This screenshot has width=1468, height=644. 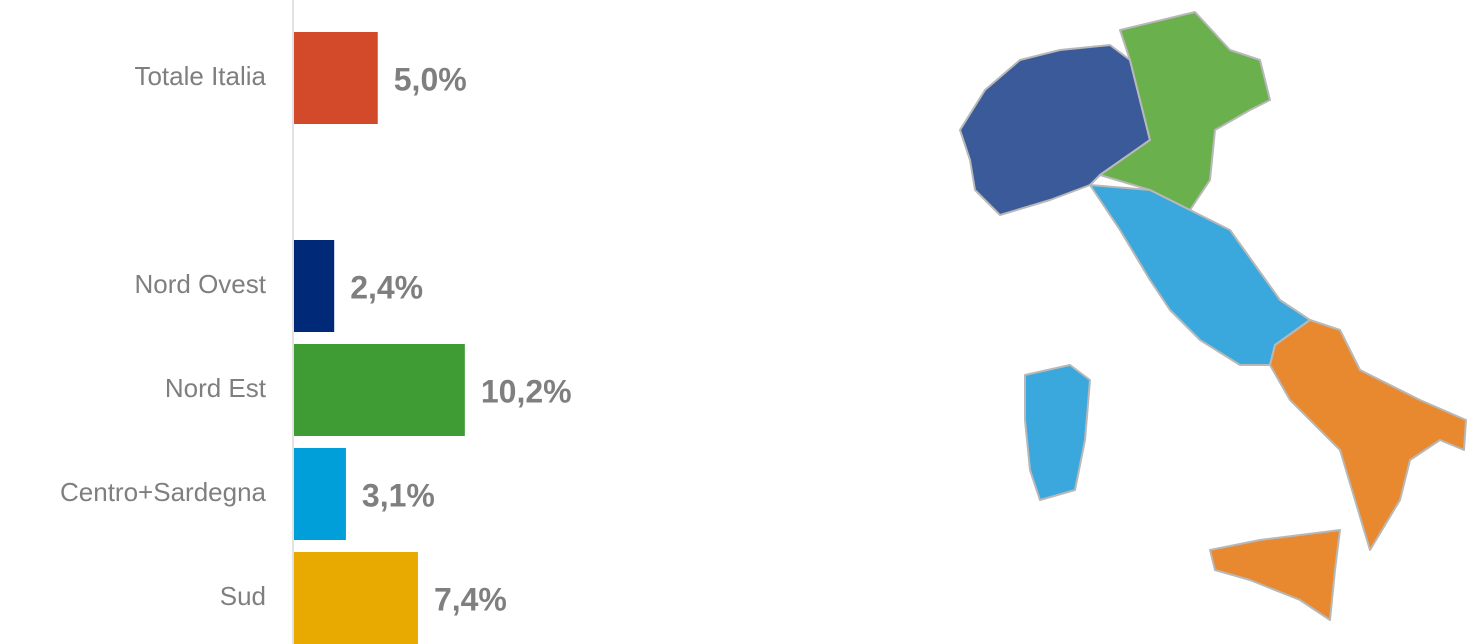 I want to click on map-sicilia, so click(x=1275, y=575).